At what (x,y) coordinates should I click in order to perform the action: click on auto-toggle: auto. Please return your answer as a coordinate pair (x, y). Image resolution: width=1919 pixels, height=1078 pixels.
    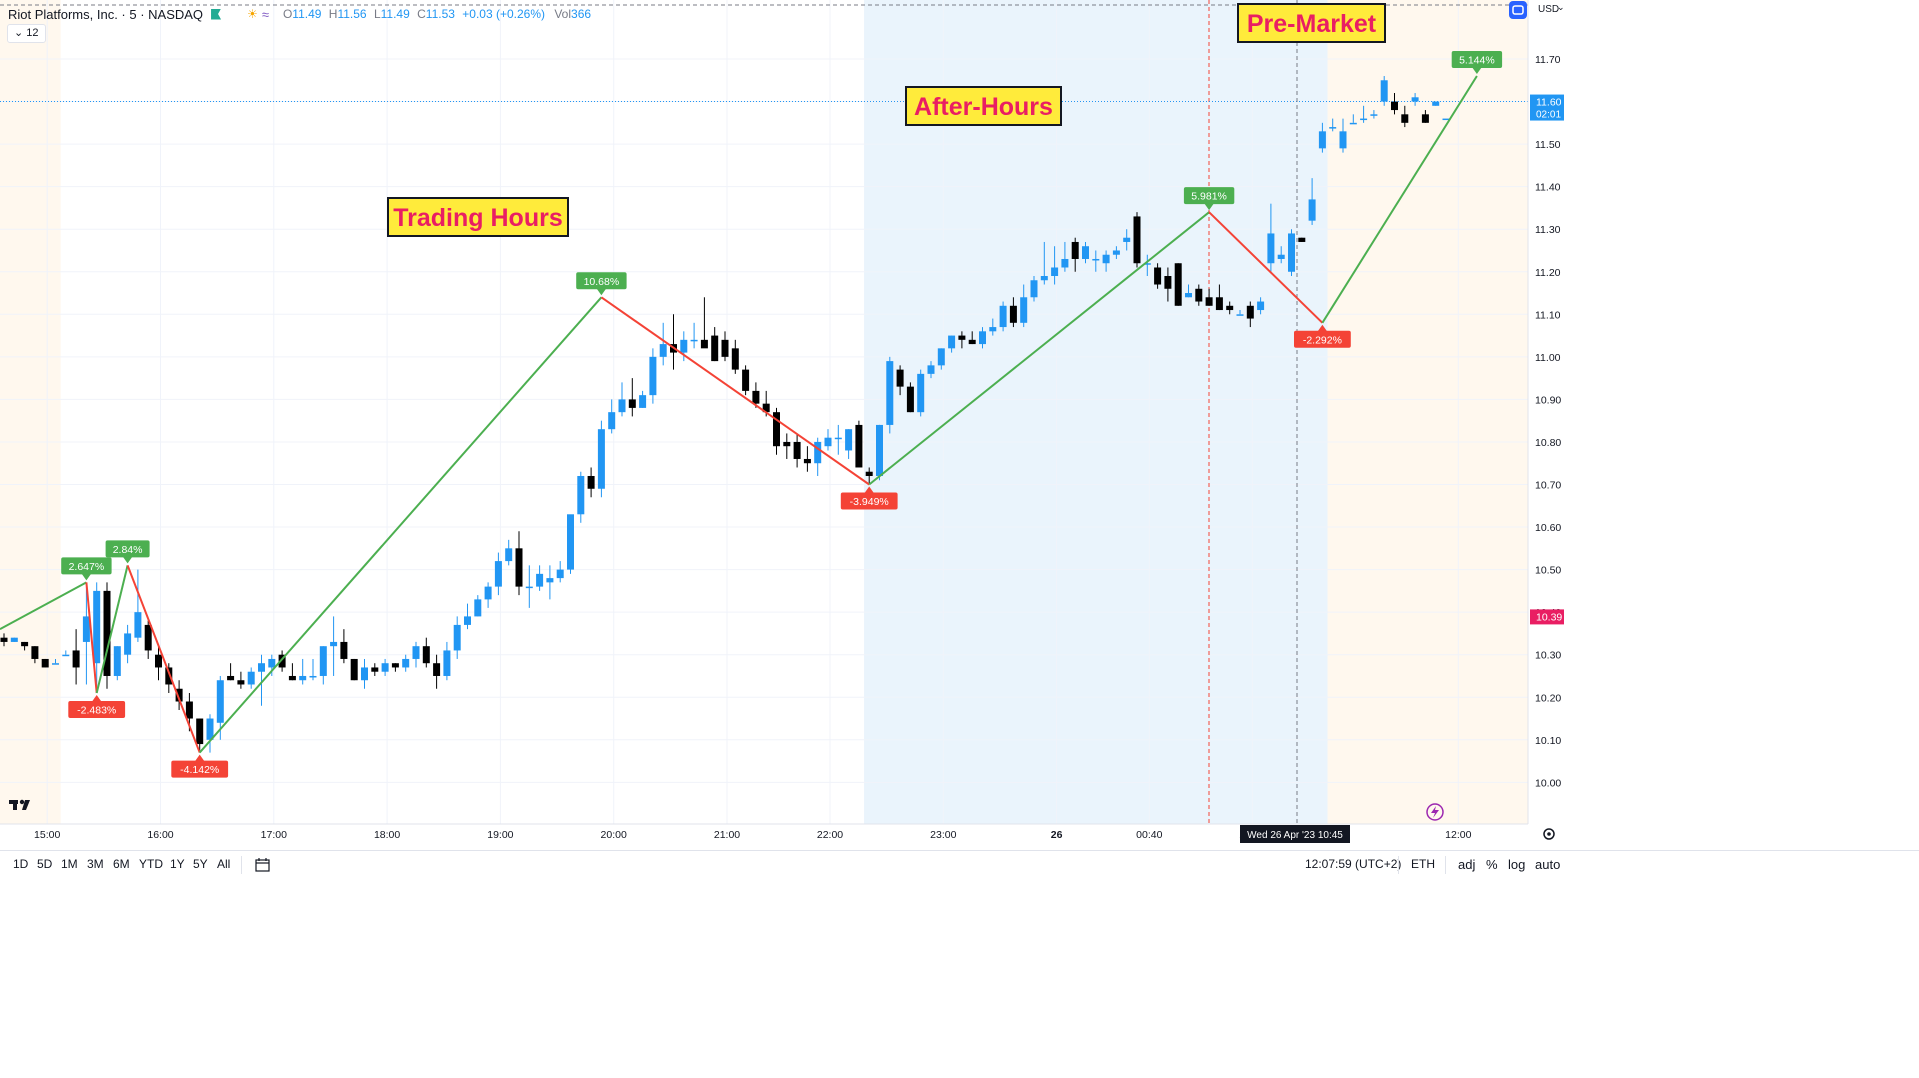
    Looking at the image, I should click on (1548, 864).